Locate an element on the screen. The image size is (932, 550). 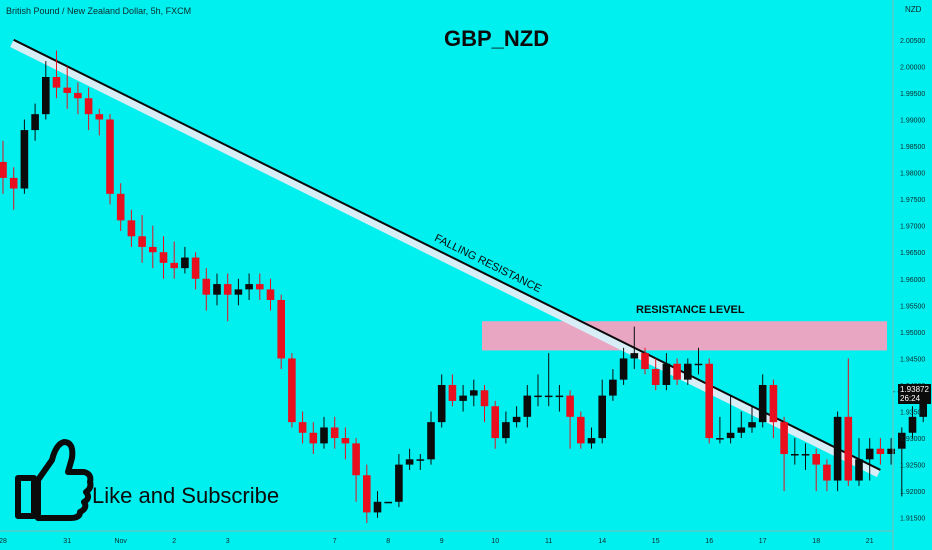
resistance-level-label: RESISTANCE LEVEL is located at coordinates (690, 310).